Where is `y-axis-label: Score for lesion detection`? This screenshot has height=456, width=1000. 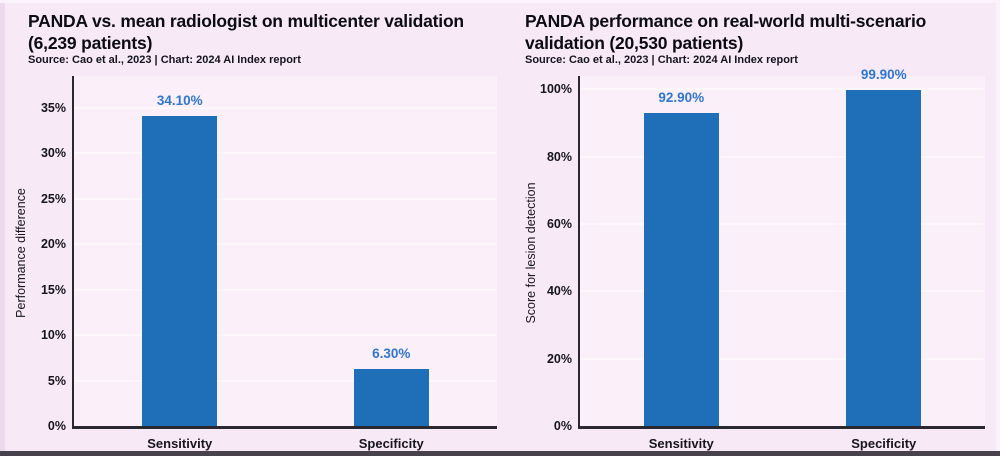
y-axis-label: Score for lesion detection is located at coordinates (531, 253).